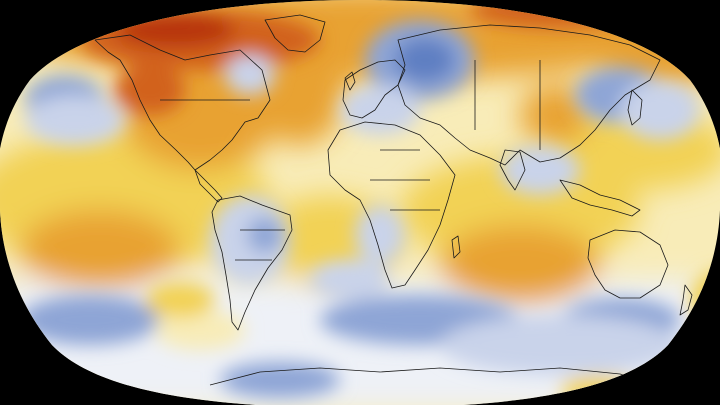 This screenshot has width=720, height=405. I want to click on southeast-asia-islands-outline, so click(600, 198).